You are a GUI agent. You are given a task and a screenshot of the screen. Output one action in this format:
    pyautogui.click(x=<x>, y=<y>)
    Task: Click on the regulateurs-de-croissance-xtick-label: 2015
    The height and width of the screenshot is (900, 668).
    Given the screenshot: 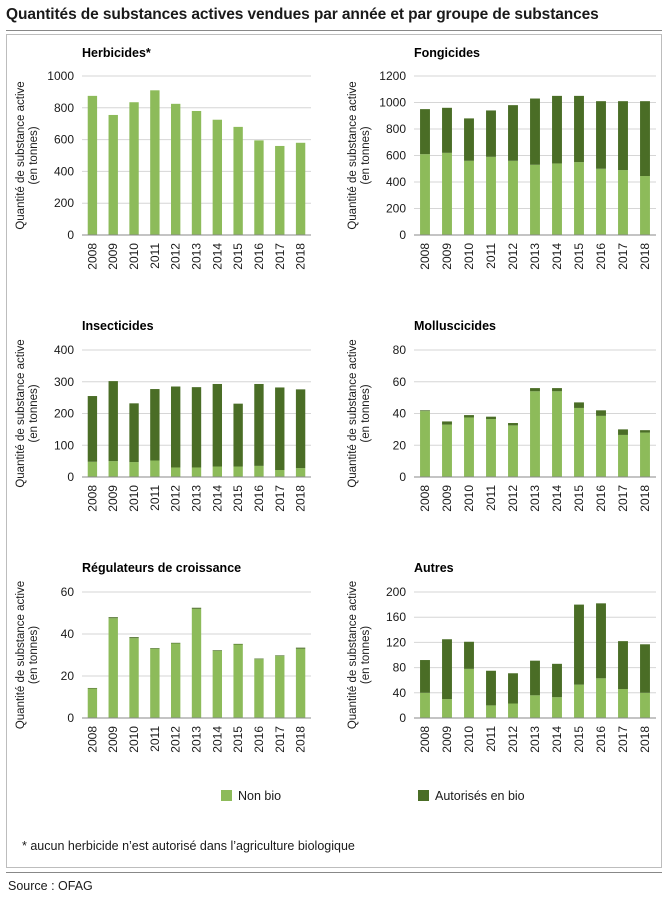 What is the action you would take?
    pyautogui.click(x=238, y=739)
    